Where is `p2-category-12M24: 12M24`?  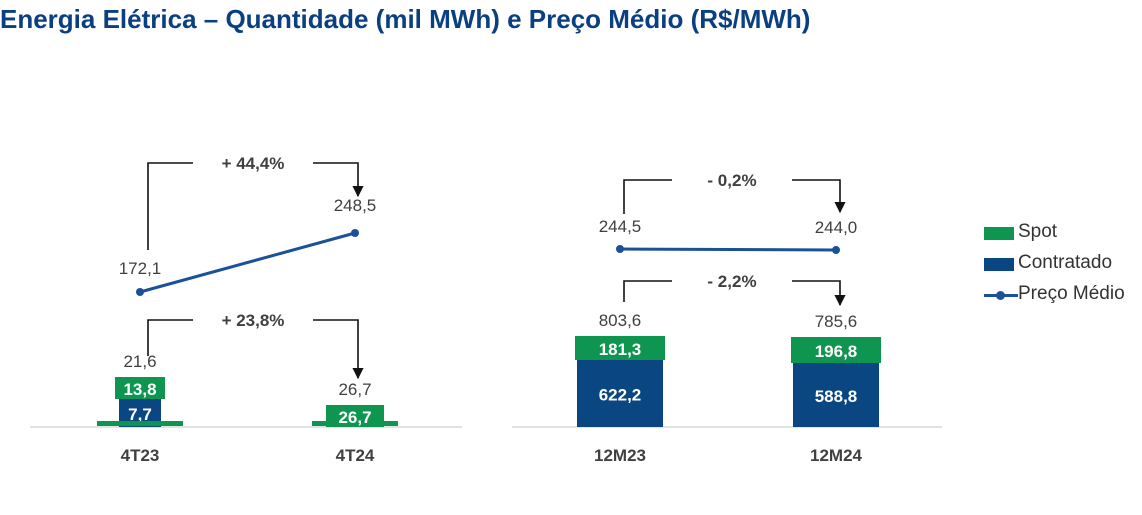 p2-category-12M24: 12M24 is located at coordinates (836, 455).